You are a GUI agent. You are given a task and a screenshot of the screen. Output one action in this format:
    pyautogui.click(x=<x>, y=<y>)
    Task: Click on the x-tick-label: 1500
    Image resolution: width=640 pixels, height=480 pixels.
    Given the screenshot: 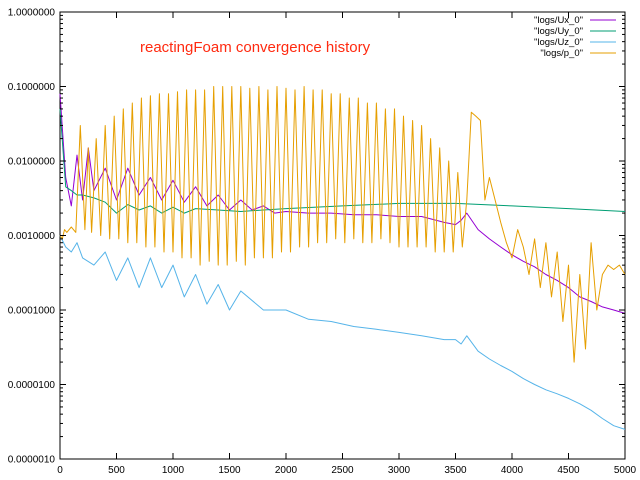 What is the action you would take?
    pyautogui.click(x=229, y=470)
    